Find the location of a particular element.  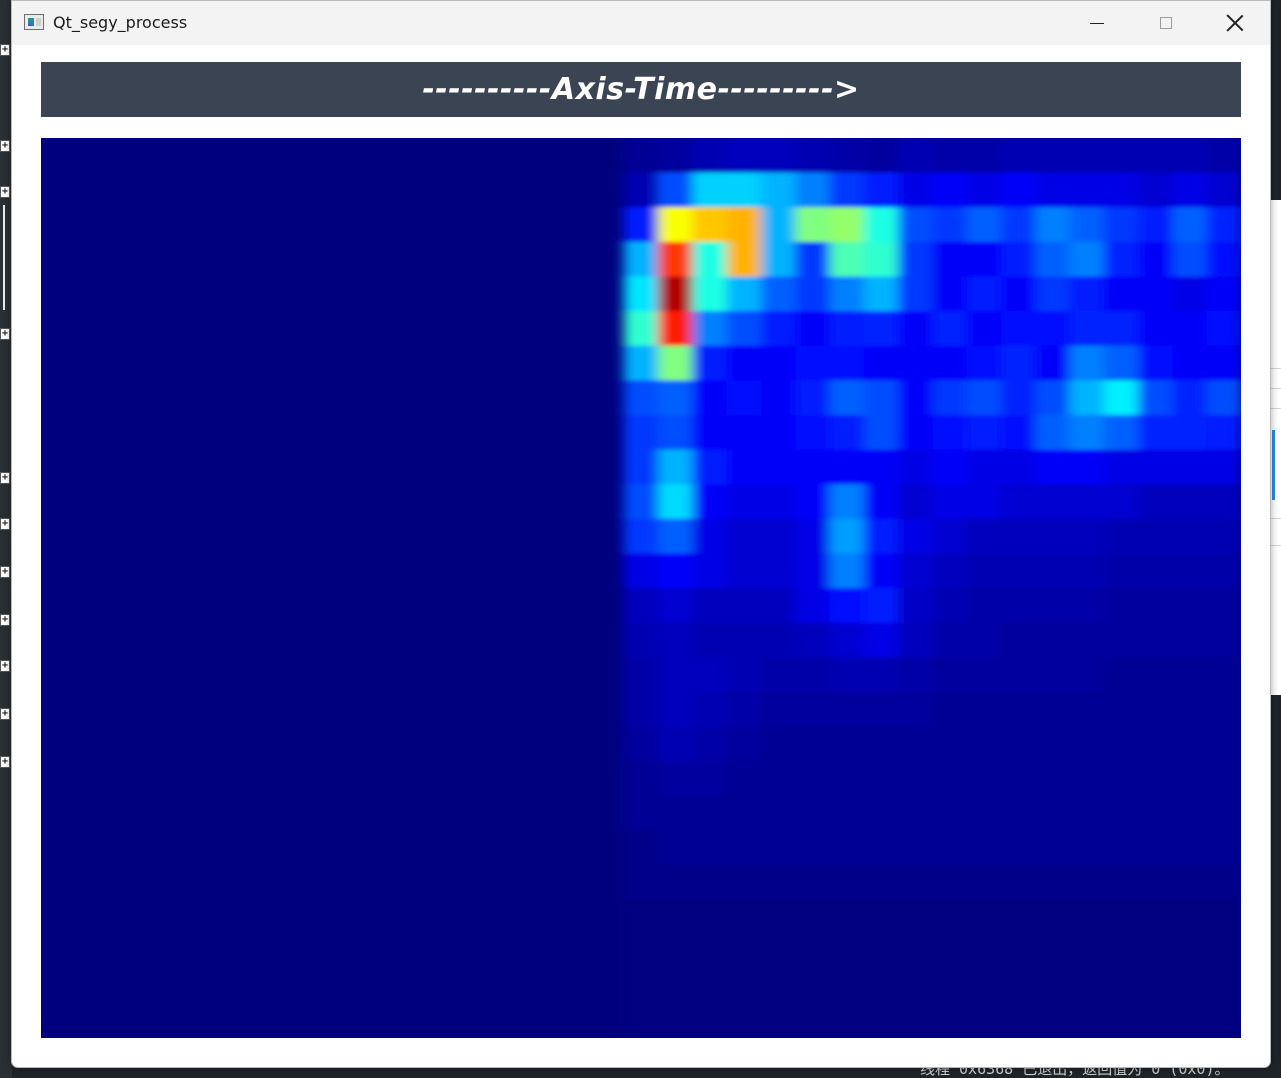

window-title: Qt_segy_process is located at coordinates (120, 22).